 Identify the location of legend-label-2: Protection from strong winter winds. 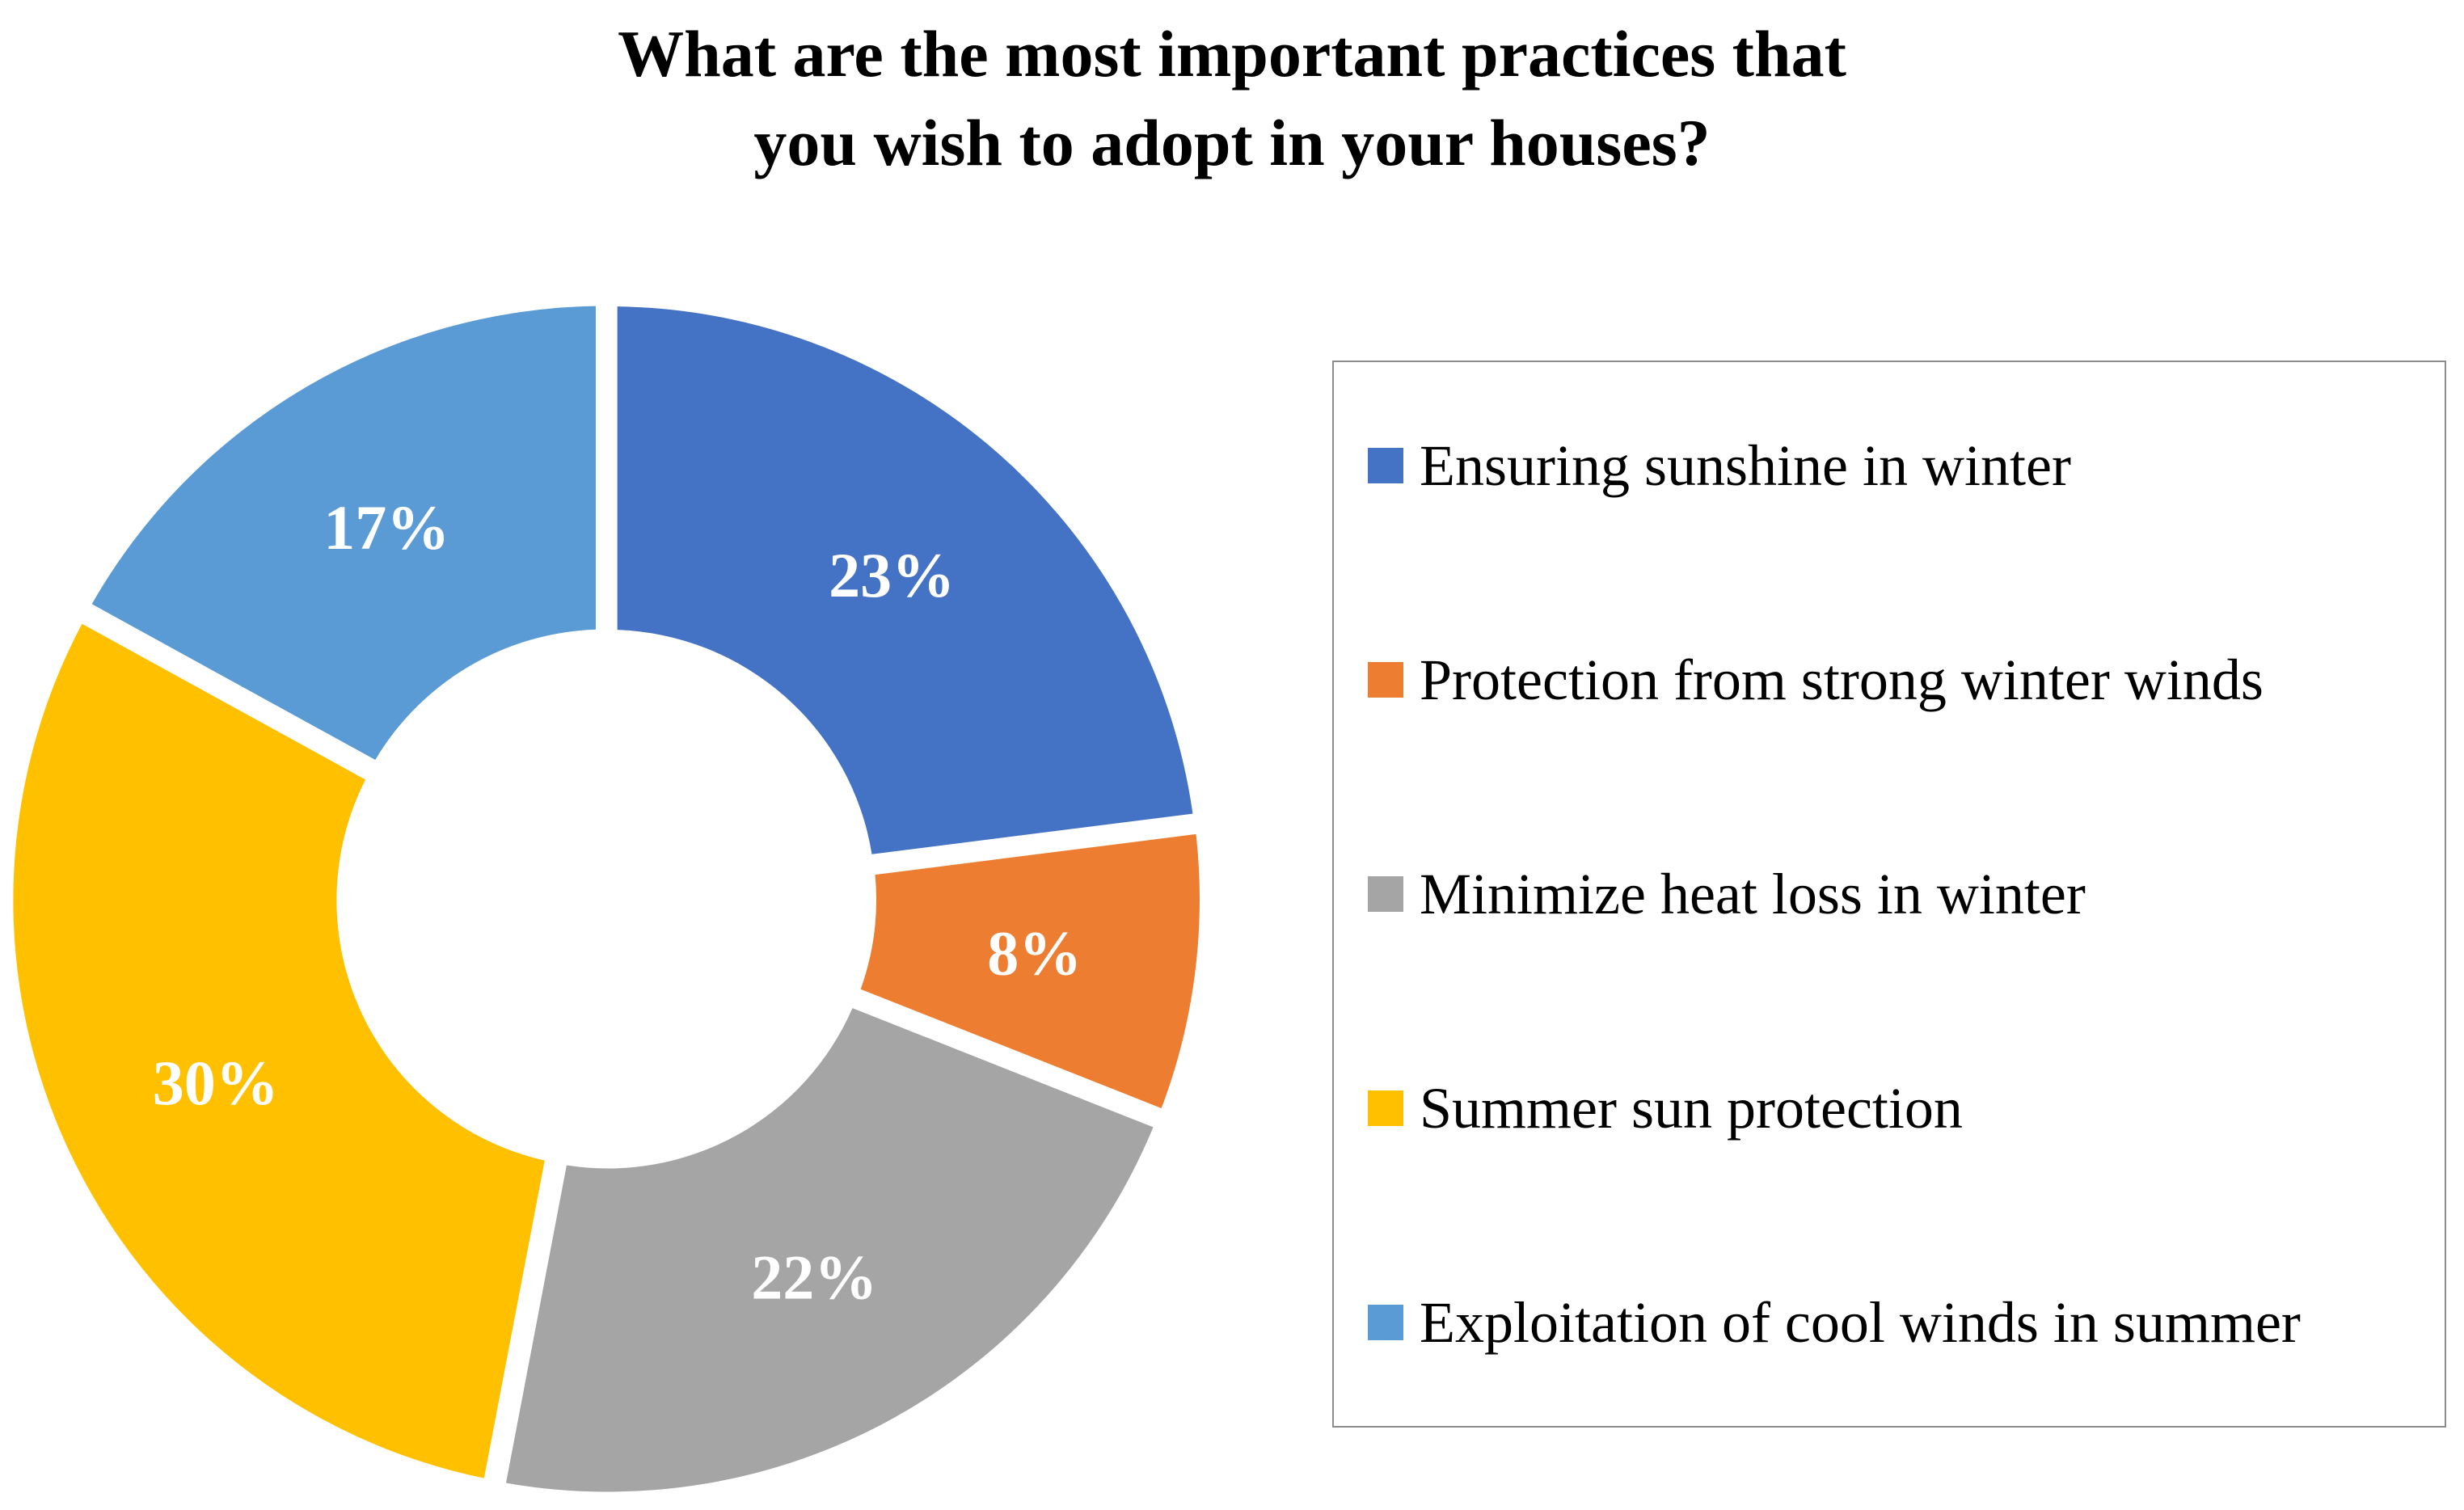
(1842, 679).